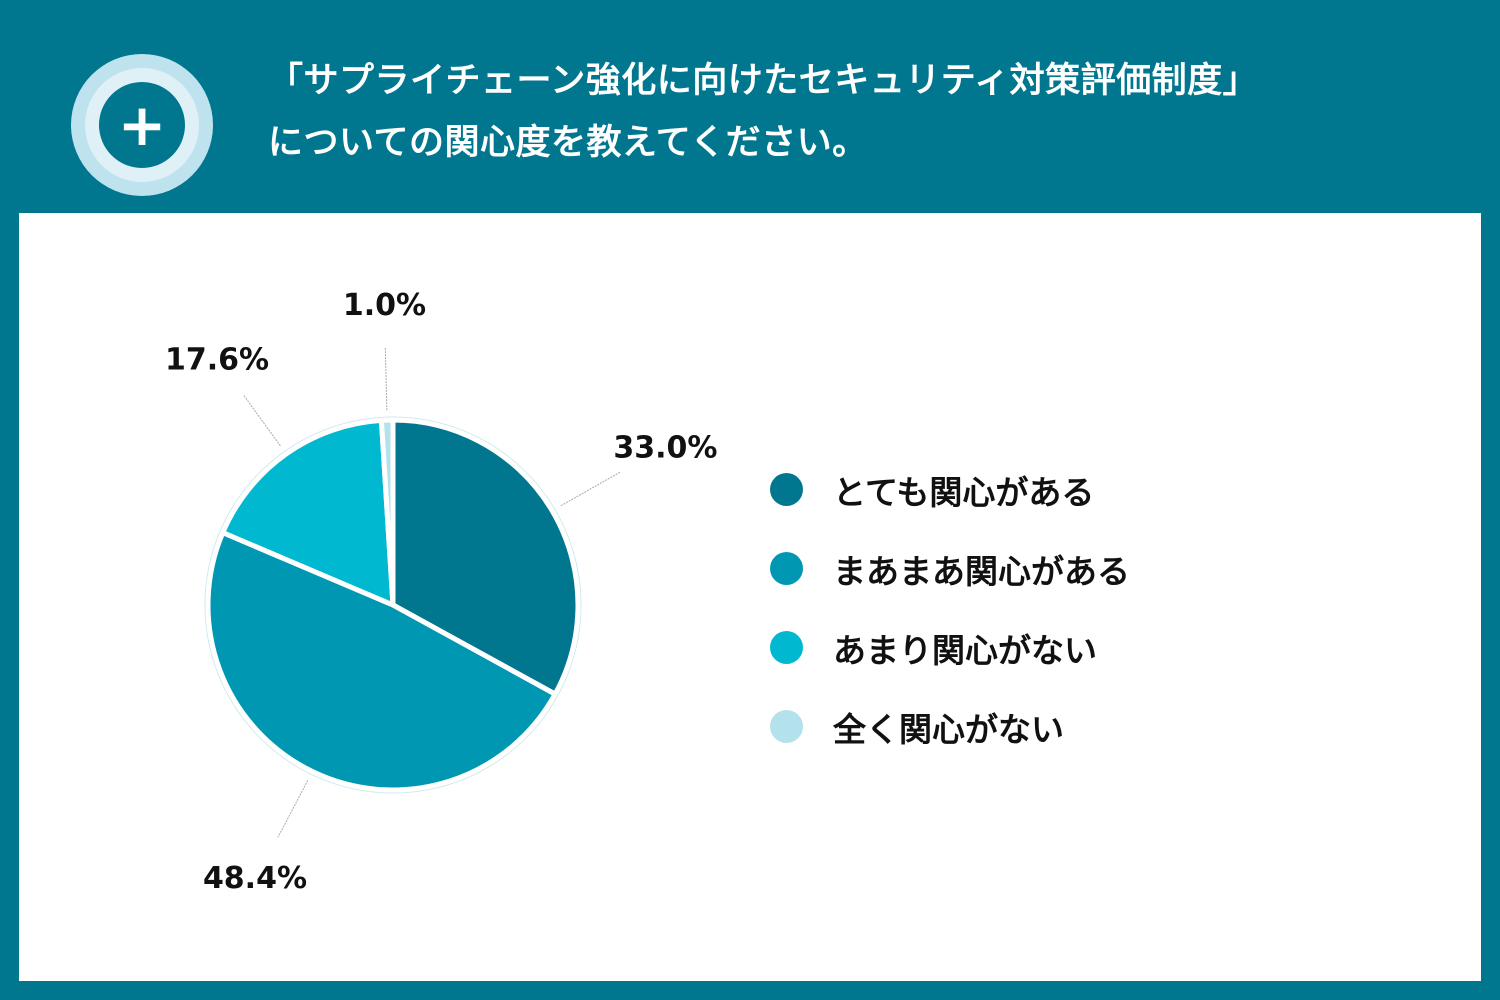 The height and width of the screenshot is (1000, 1500). Describe the element at coordinates (568, 143) in the screenshot. I see `title-line-2: についての関心度を教えてください。` at that location.